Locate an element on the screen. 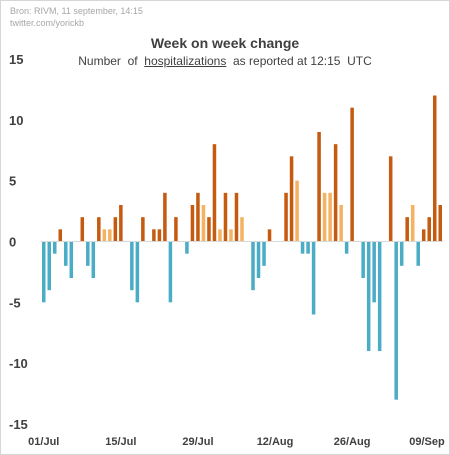 This screenshot has width=450, height=455. bar-03-Jul is located at coordinates (55, 247).